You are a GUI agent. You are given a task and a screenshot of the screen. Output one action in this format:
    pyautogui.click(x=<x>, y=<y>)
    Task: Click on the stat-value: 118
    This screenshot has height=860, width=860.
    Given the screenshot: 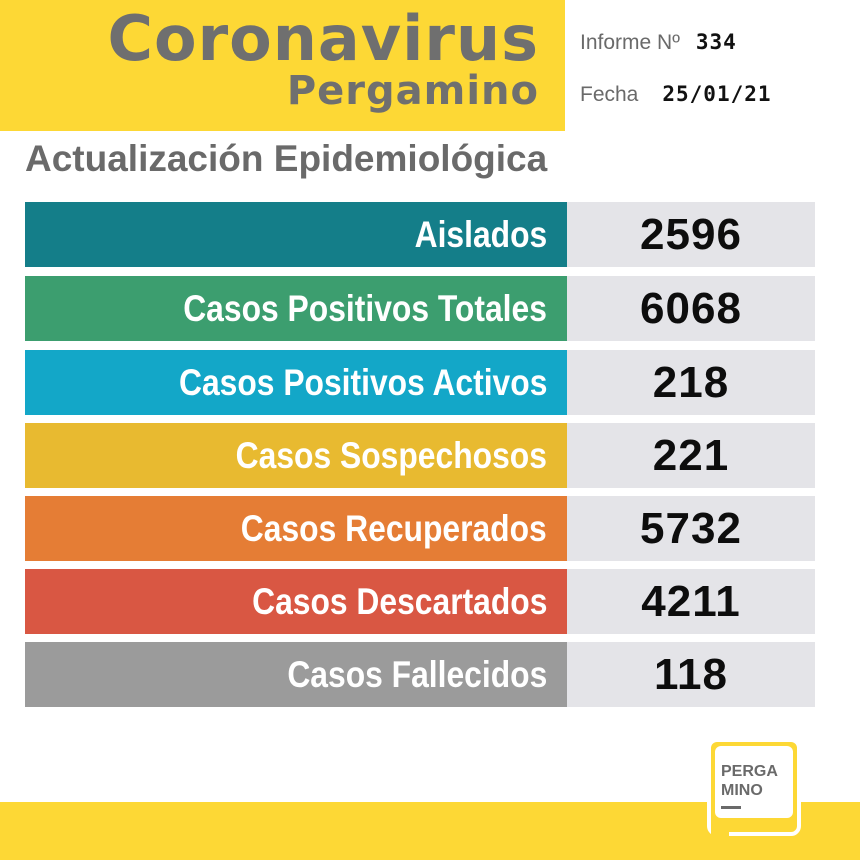 What is the action you would take?
    pyautogui.click(x=691, y=674)
    